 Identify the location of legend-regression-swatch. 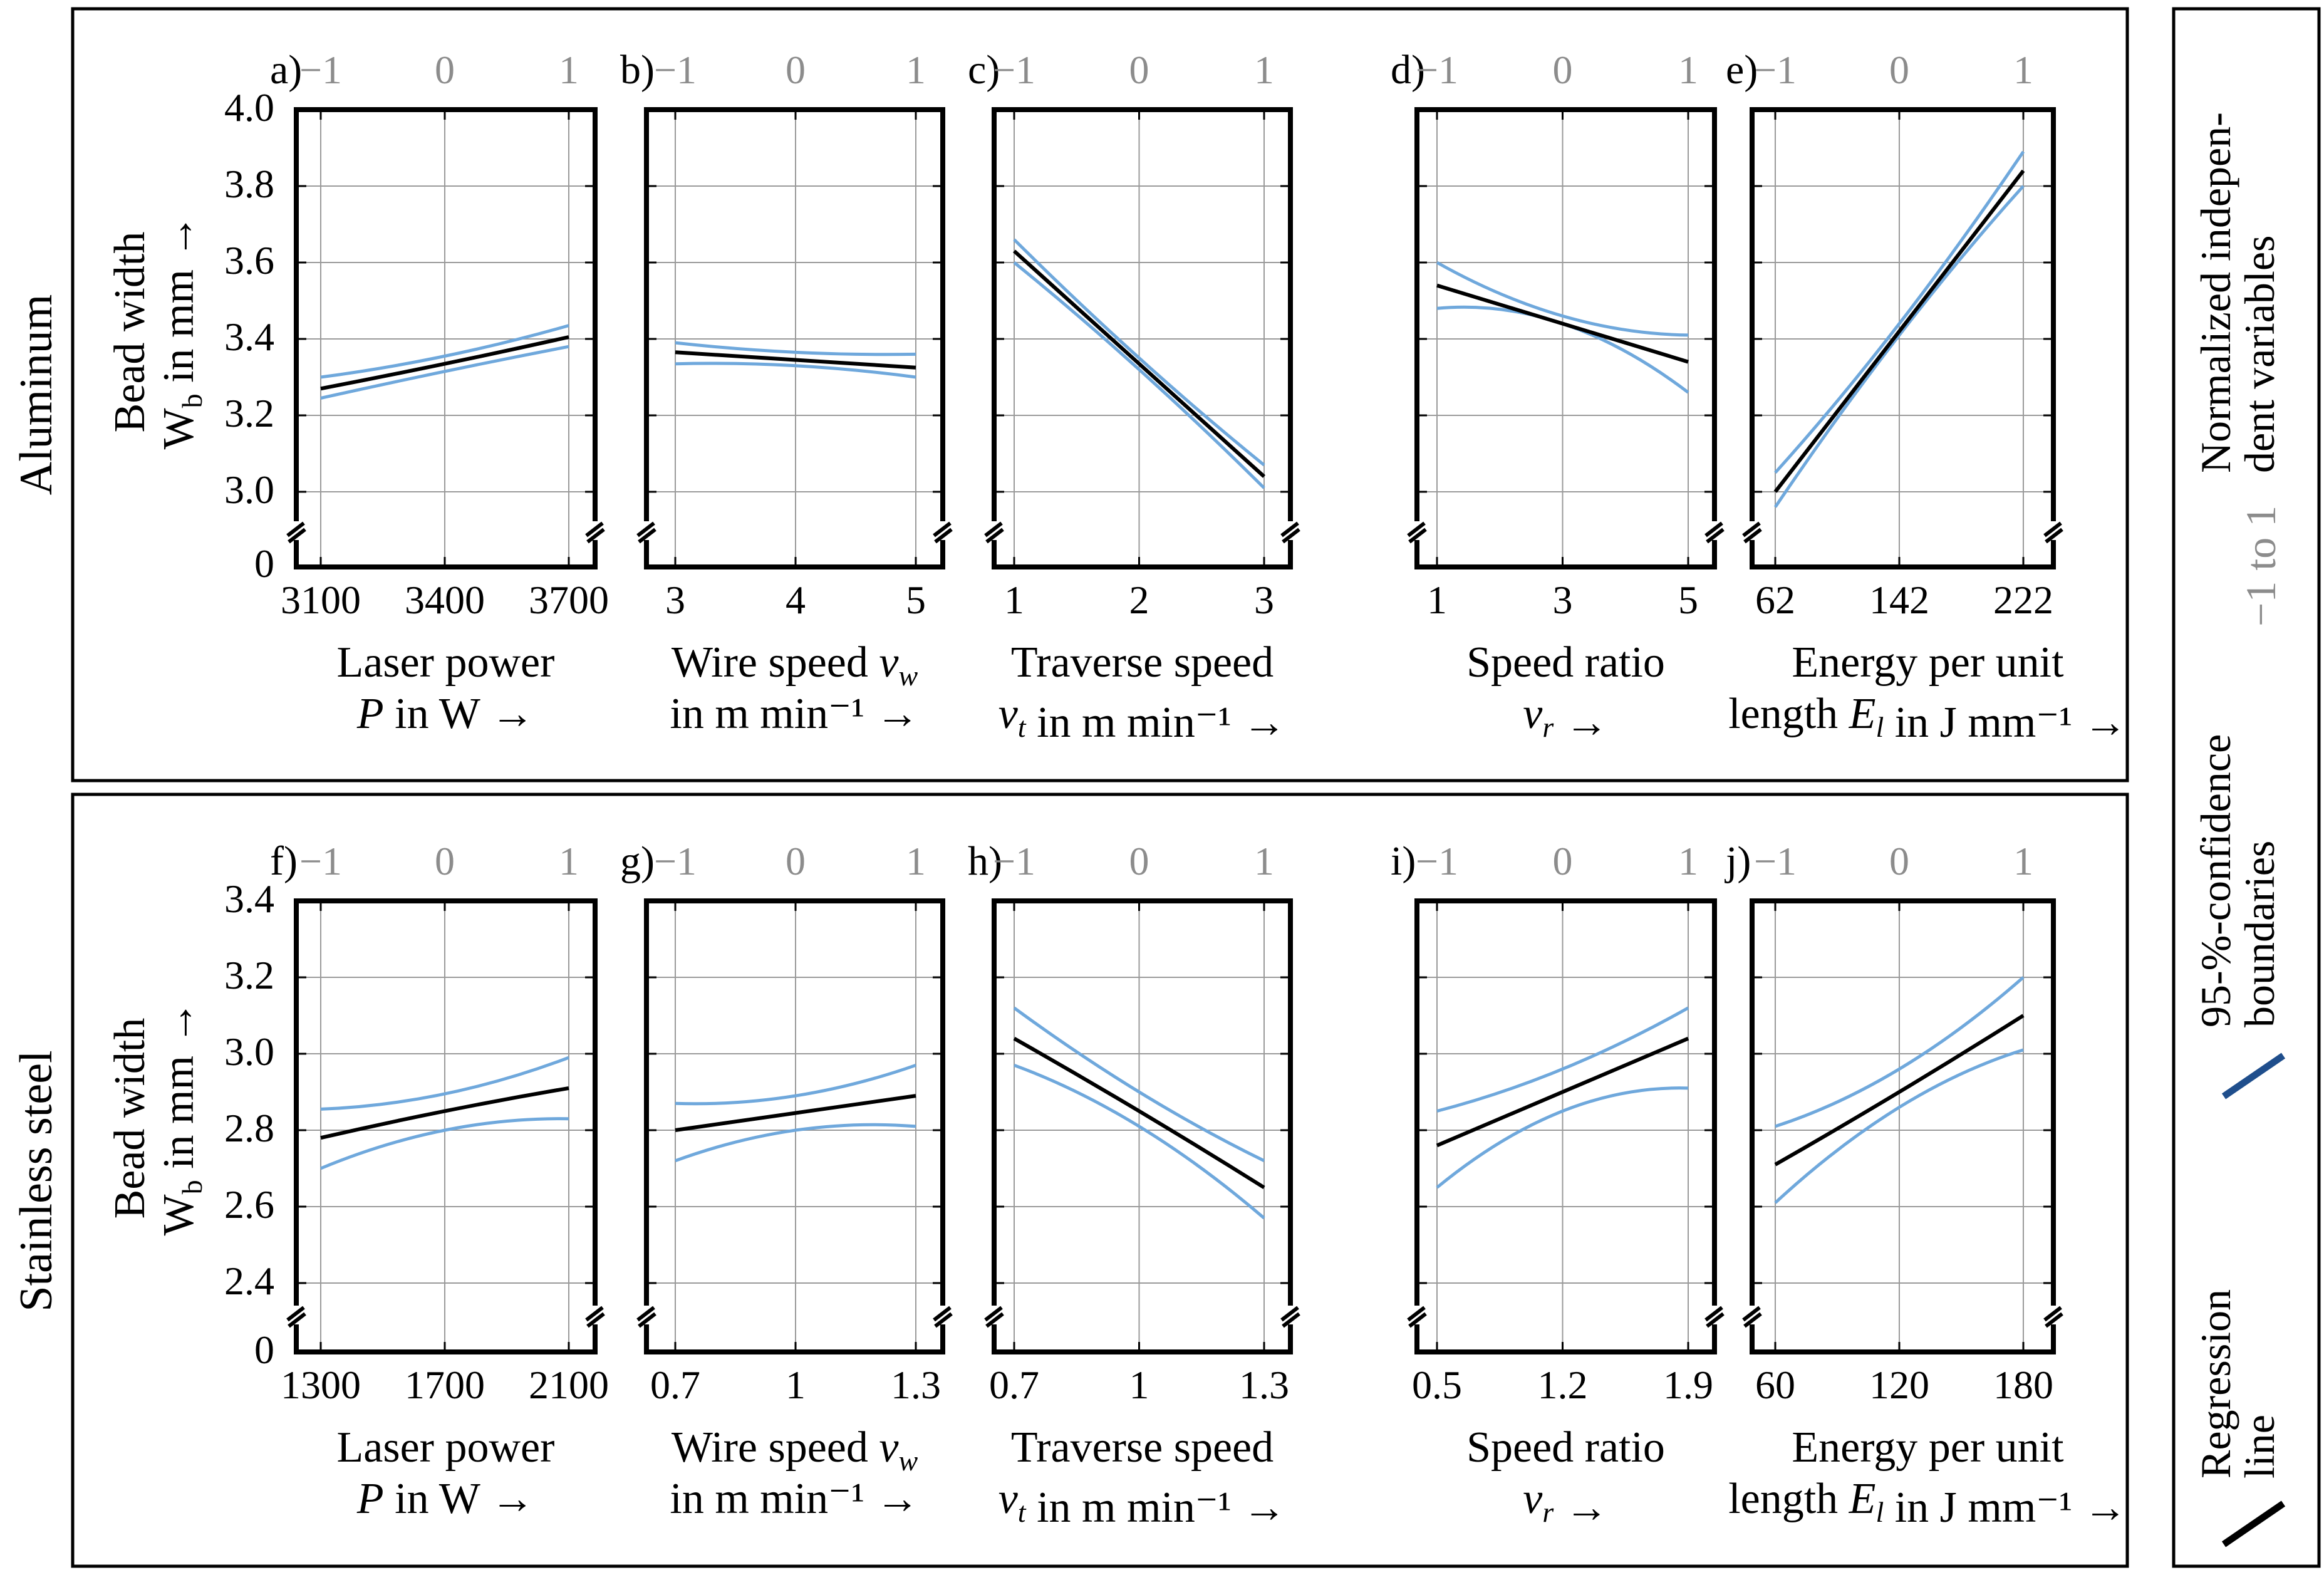
(2253, 1523).